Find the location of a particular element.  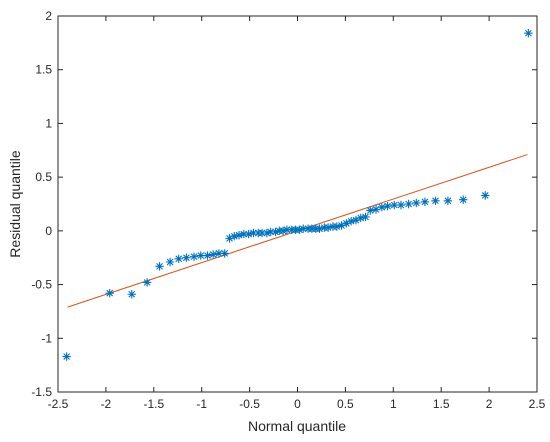

y-tick-label: -0.5 is located at coordinates (41, 285).